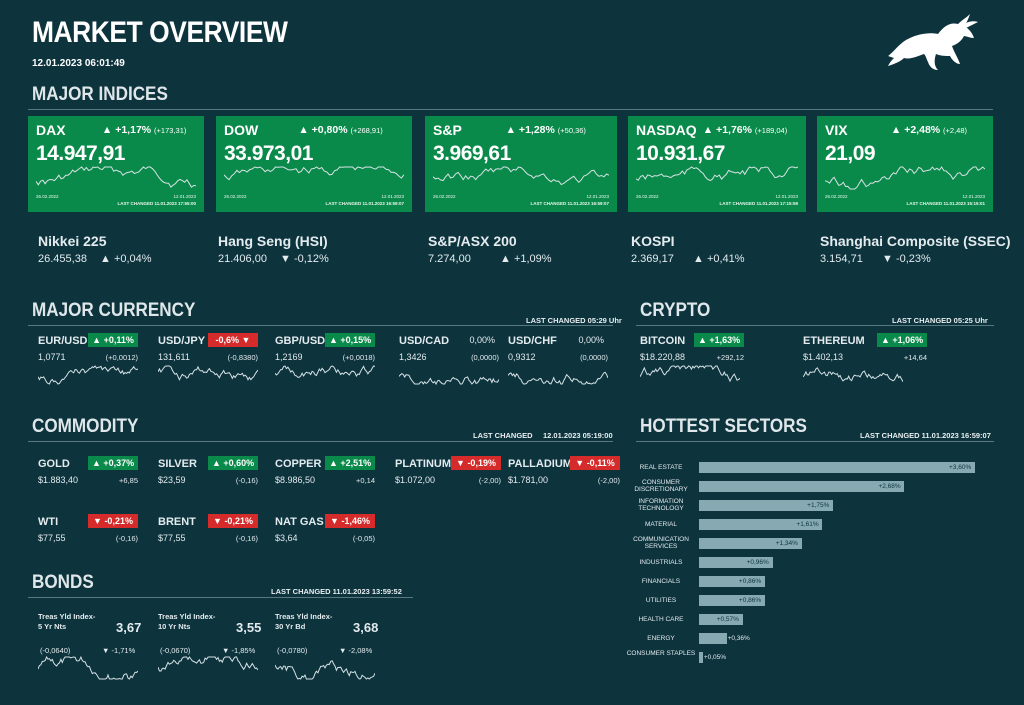  What do you see at coordinates (172, 480) in the screenshot?
I see `tile-value: $23,59` at bounding box center [172, 480].